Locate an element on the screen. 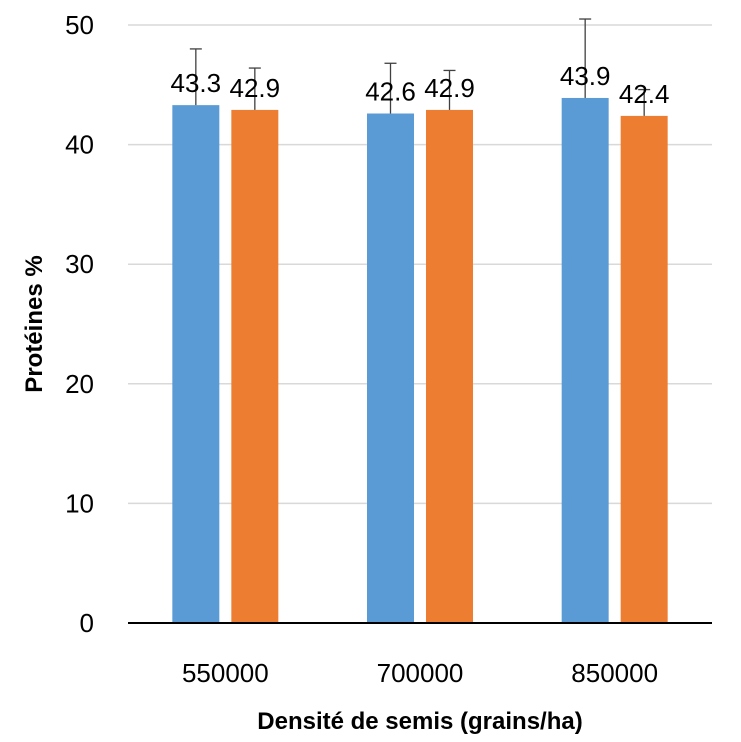 This screenshot has height=742, width=741. x-tick-label: 550000 is located at coordinates (225, 673).